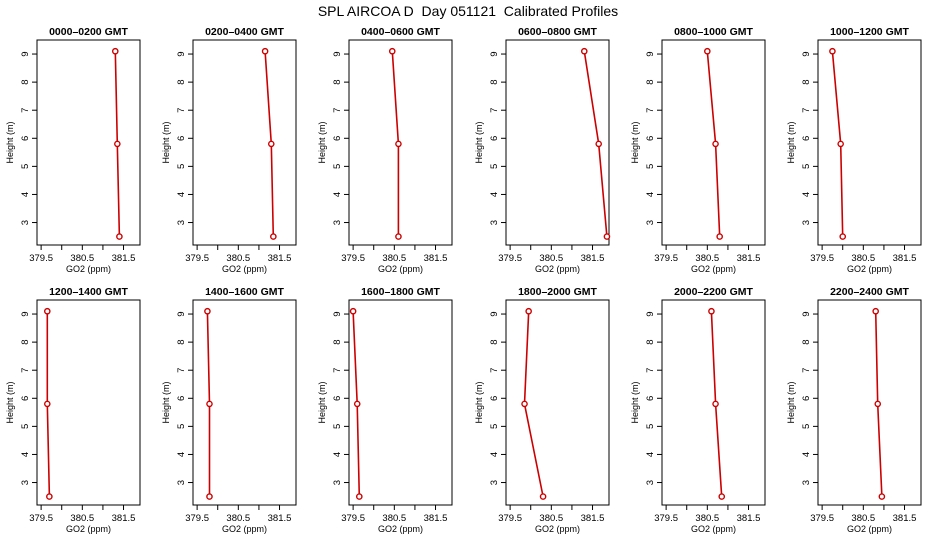 Image resolution: width=936 pixels, height=540 pixels. Describe the element at coordinates (244, 292) in the screenshot. I see `chart-title: 1400–1600 GMT` at that location.